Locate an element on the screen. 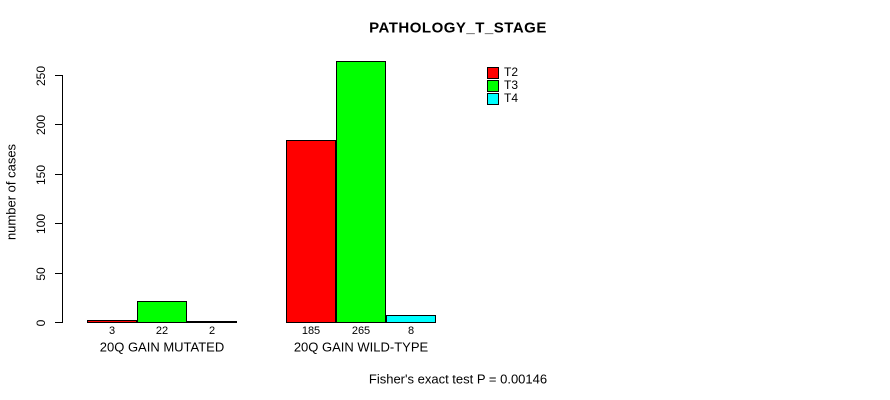 This screenshot has height=400, width=890. legend-label: T2 is located at coordinates (511, 72).